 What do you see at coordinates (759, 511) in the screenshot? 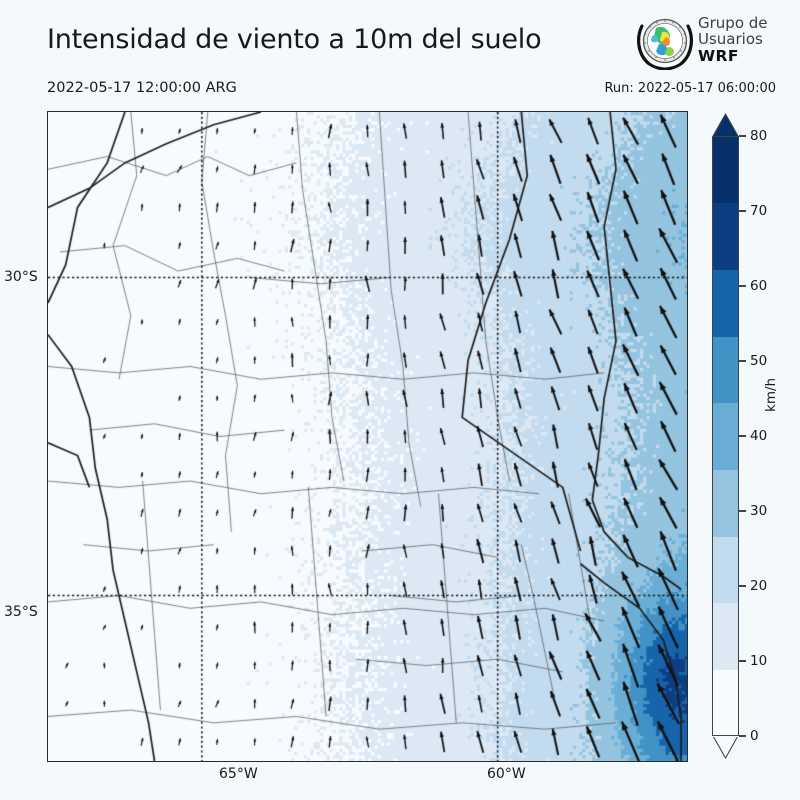
I see `colorbar-tick-label: 30` at bounding box center [759, 511].